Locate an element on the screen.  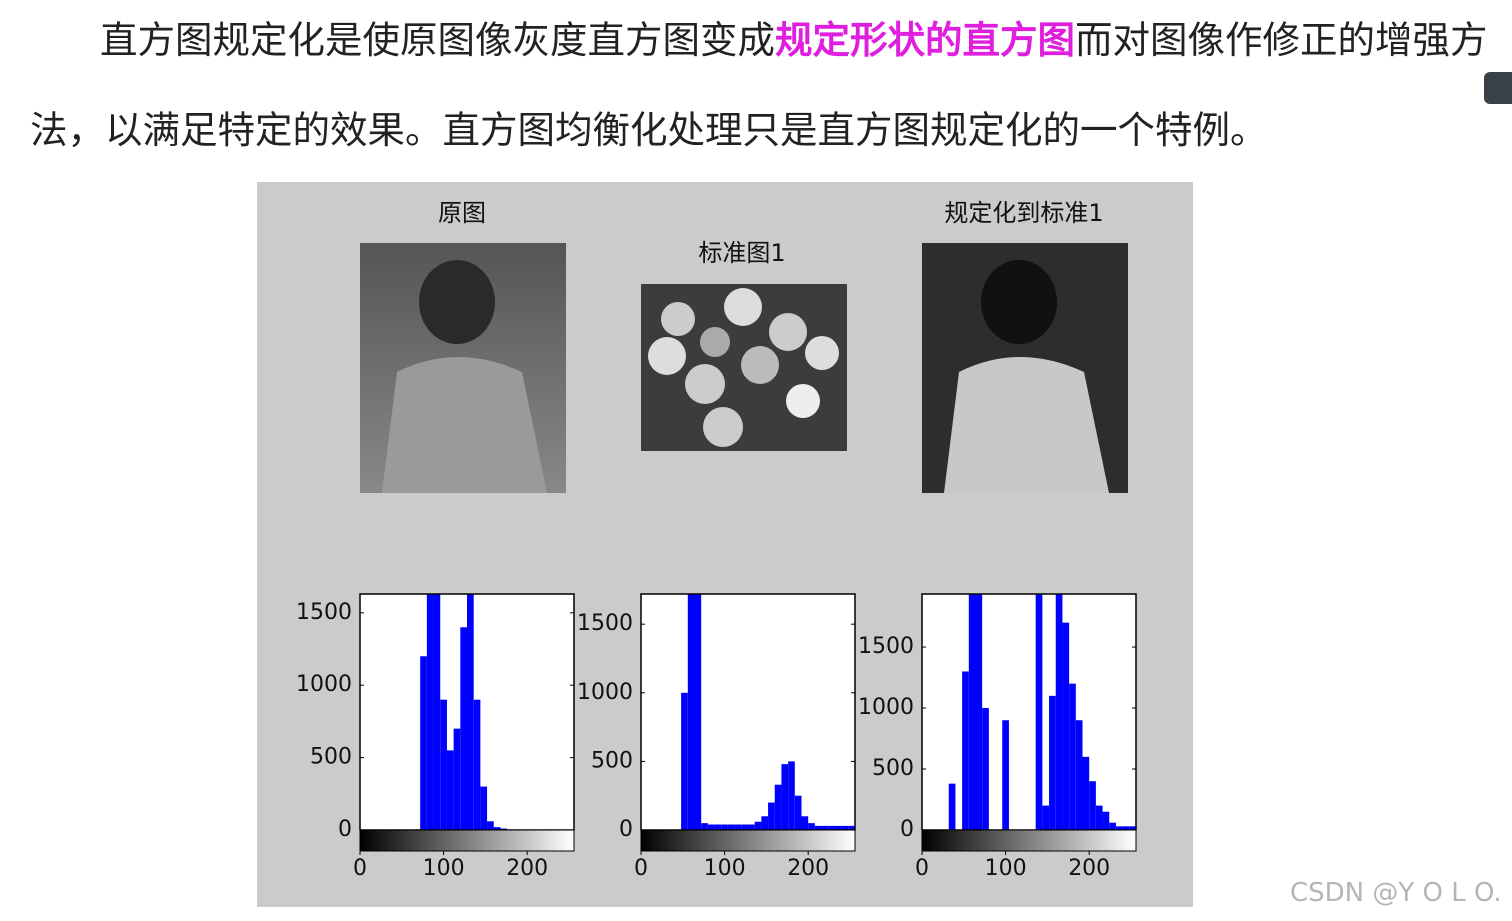
image-specified is located at coordinates (1025, 368).